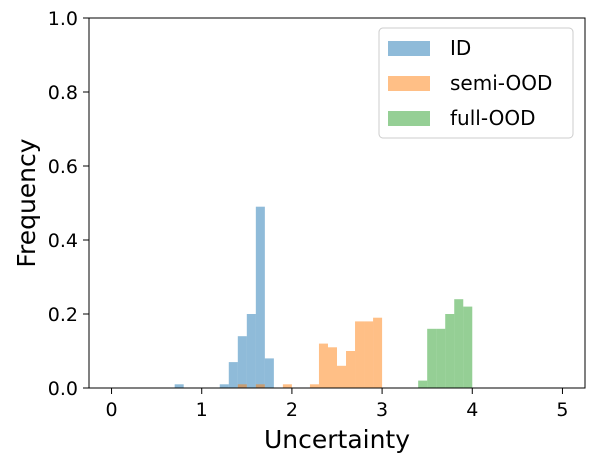 This screenshot has height=464, width=594. What do you see at coordinates (493, 118) in the screenshot?
I see `legend-label-full-ood: full-OOD` at bounding box center [493, 118].